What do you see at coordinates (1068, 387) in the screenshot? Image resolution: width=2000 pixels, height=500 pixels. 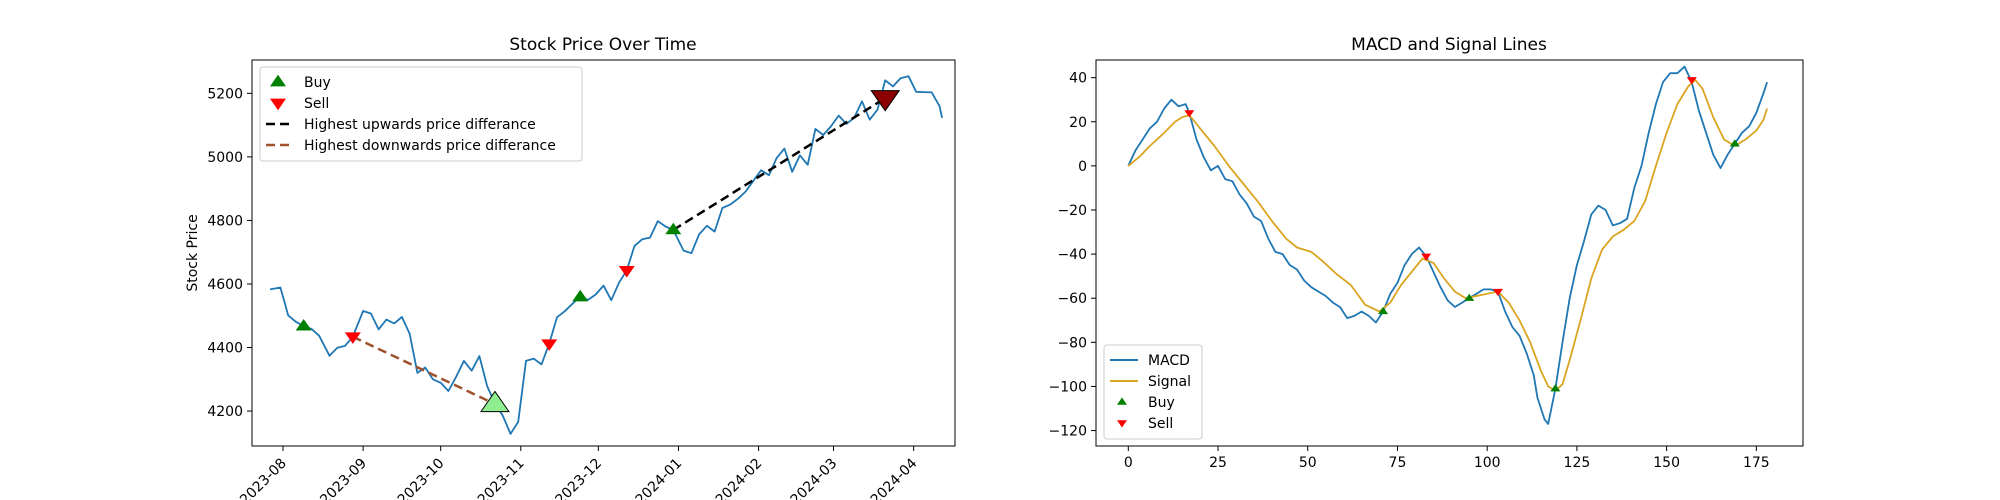 I see `y-tick-label: −100` at bounding box center [1068, 387].